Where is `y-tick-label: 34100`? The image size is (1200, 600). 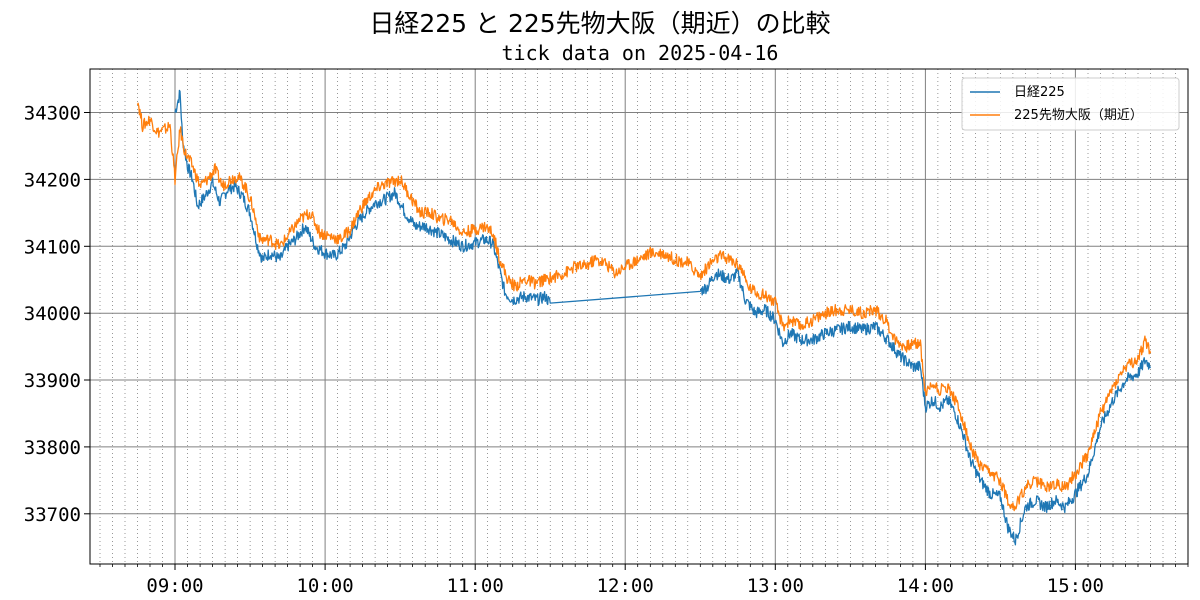 y-tick-label: 34100 is located at coordinates (52, 247).